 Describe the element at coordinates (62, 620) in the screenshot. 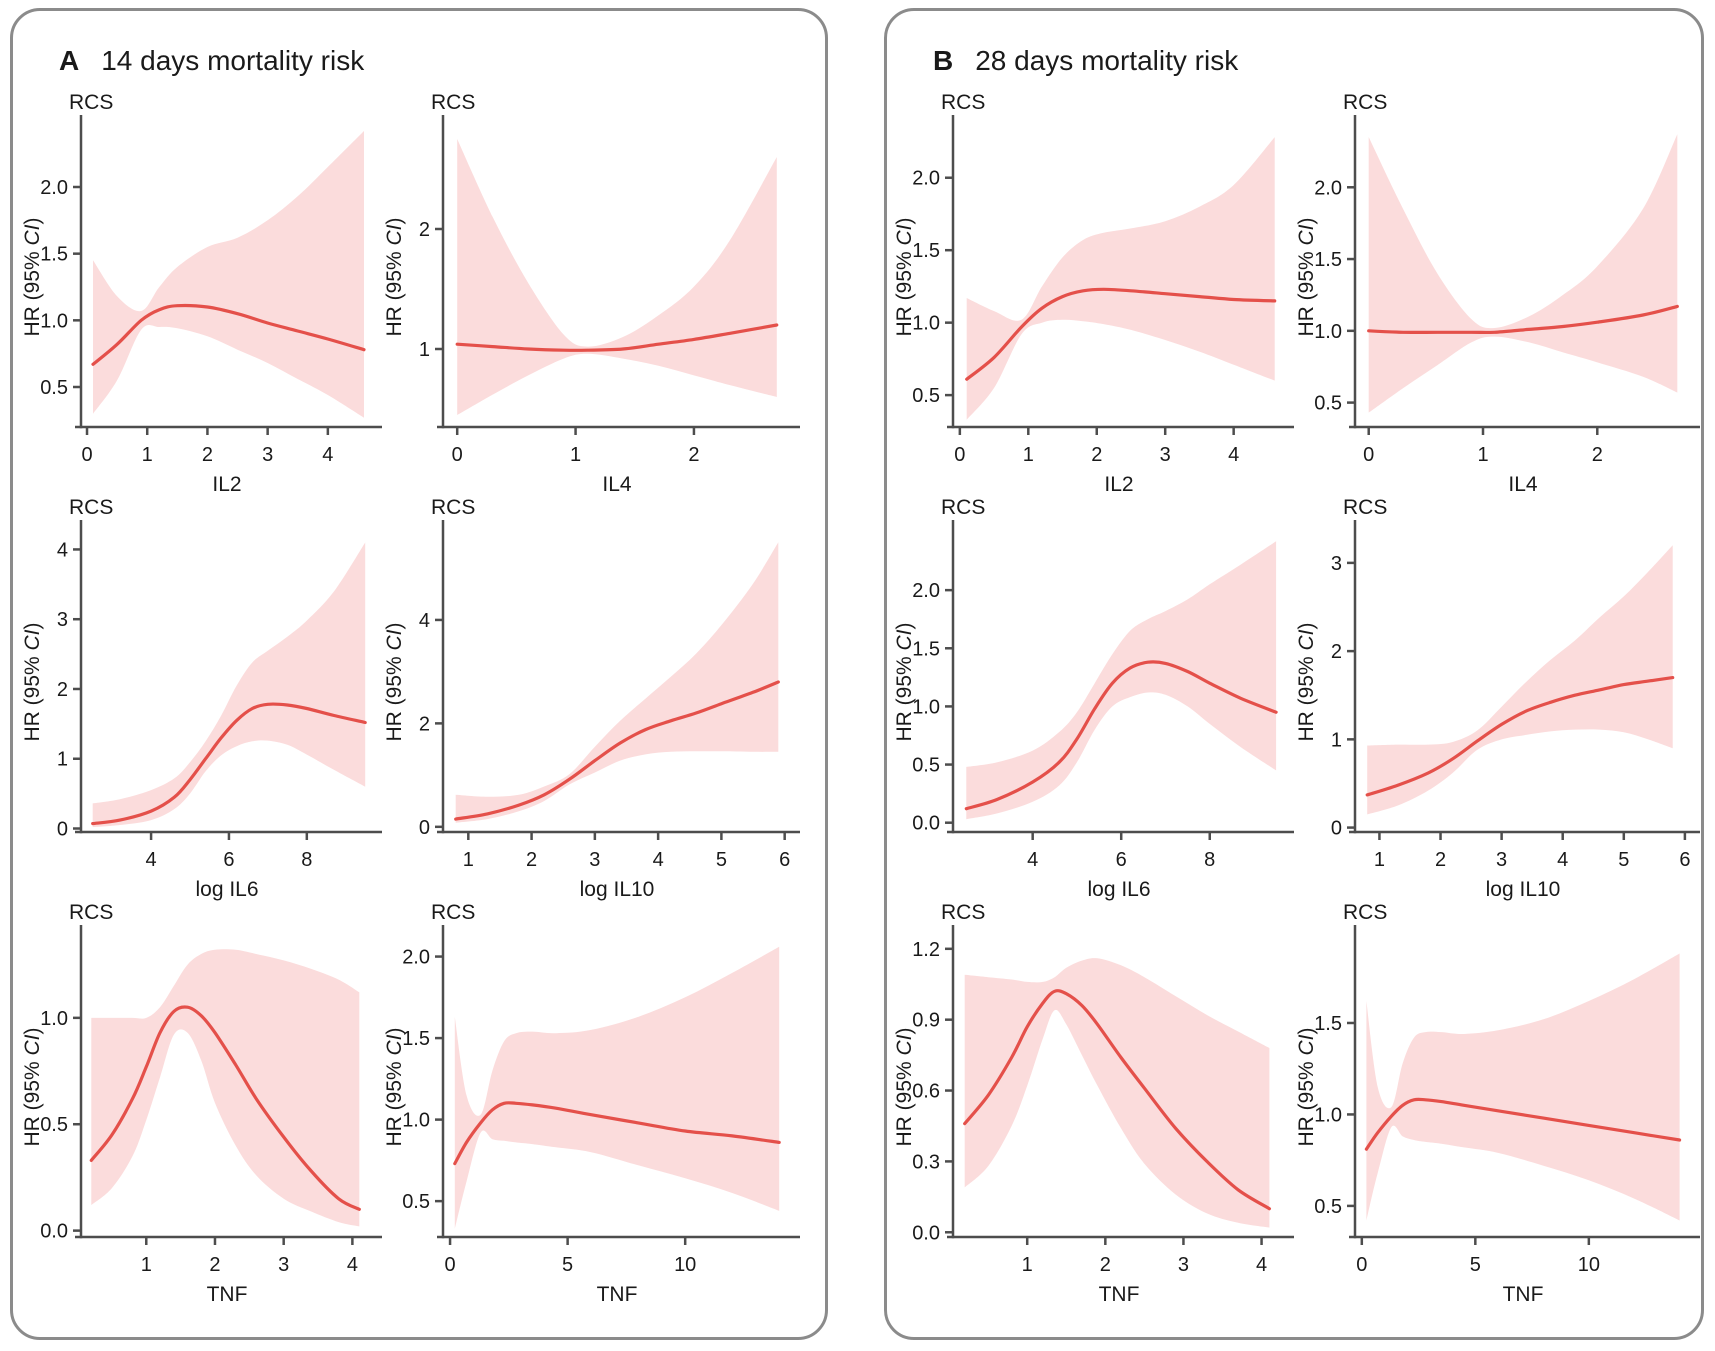

I see `y-tick-label: 3` at that location.